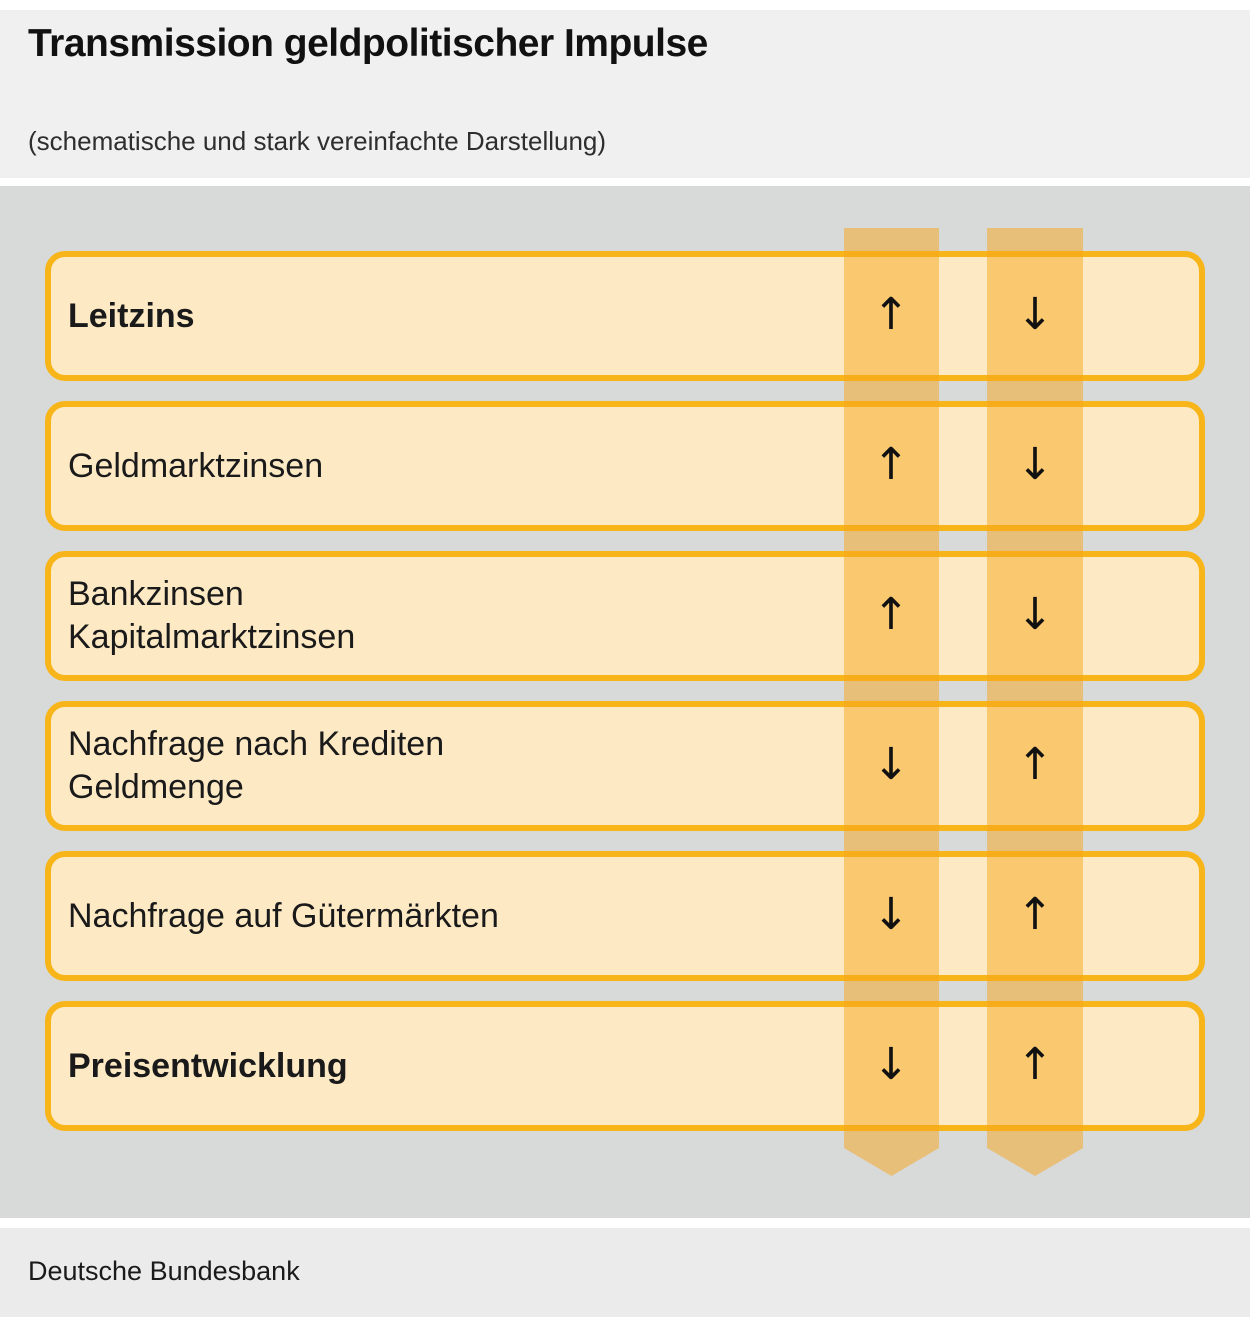 The image size is (1250, 1317). What do you see at coordinates (891, 702) in the screenshot?
I see `impulse-band-left` at bounding box center [891, 702].